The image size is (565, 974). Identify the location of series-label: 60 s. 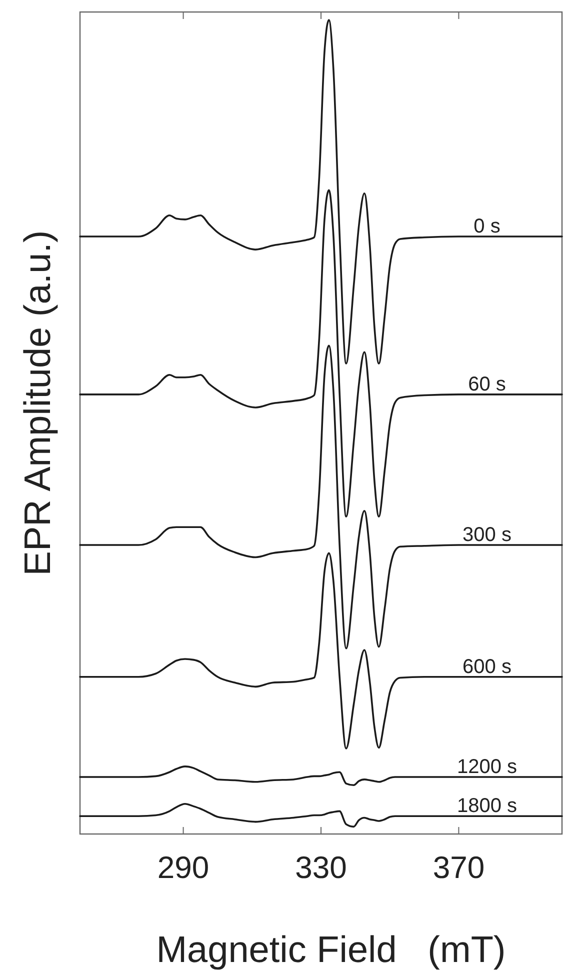
(487, 384).